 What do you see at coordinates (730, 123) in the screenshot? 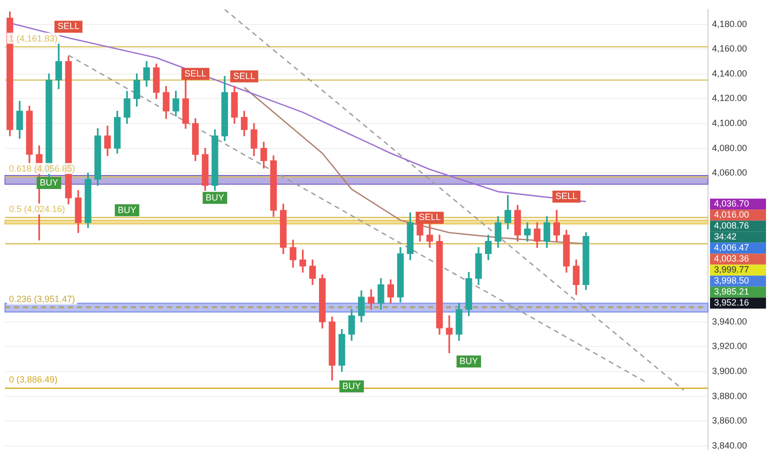
I see `y-tick-label: 4,100.00` at bounding box center [730, 123].